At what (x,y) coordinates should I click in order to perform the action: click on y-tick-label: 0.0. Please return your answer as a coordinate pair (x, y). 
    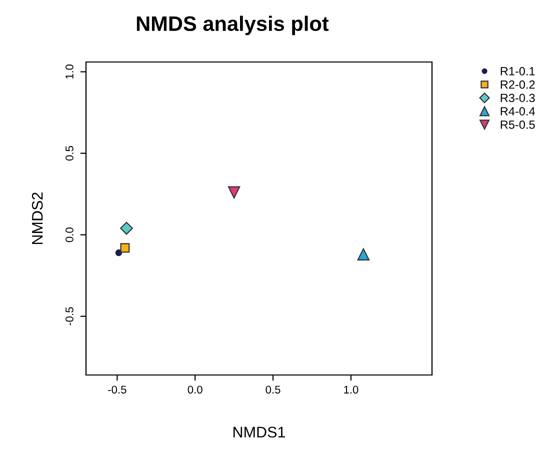
    Looking at the image, I should click on (70, 235).